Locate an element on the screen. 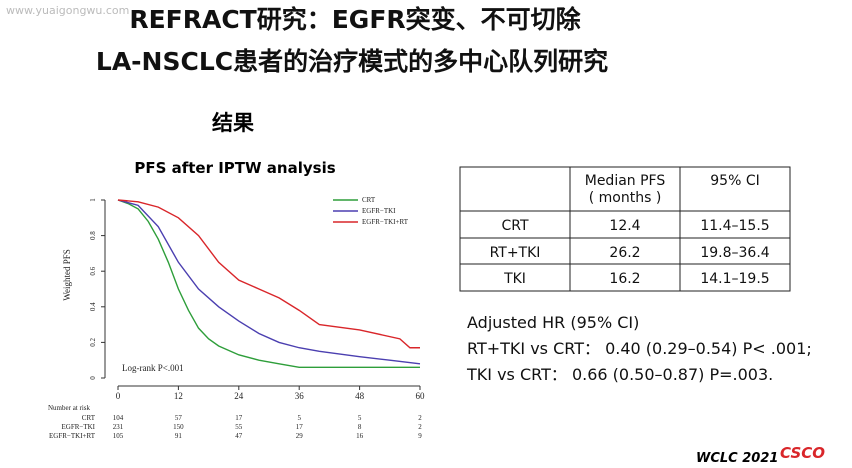 The image size is (852, 468). risk-count: 16 is located at coordinates (360, 436).